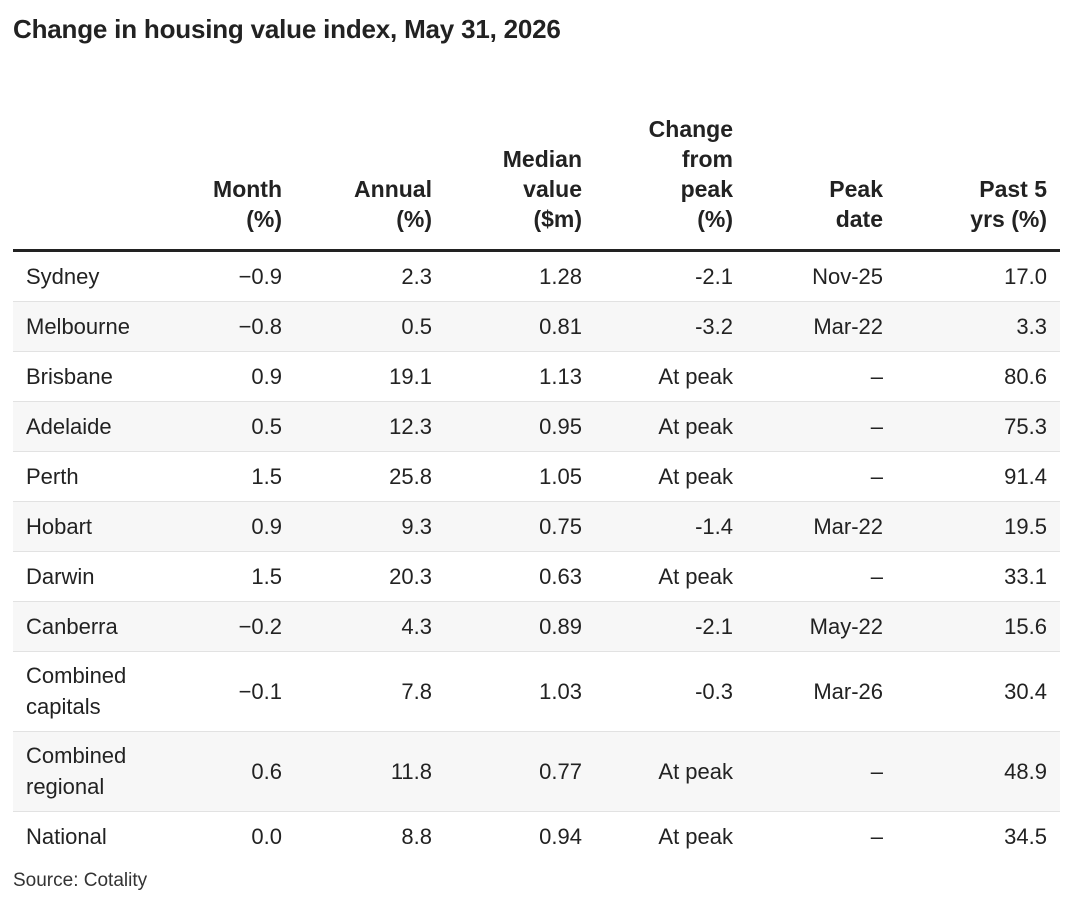 Image resolution: width=1080 pixels, height=916 pixels. I want to click on region-name-line: Hobart, so click(59, 526).